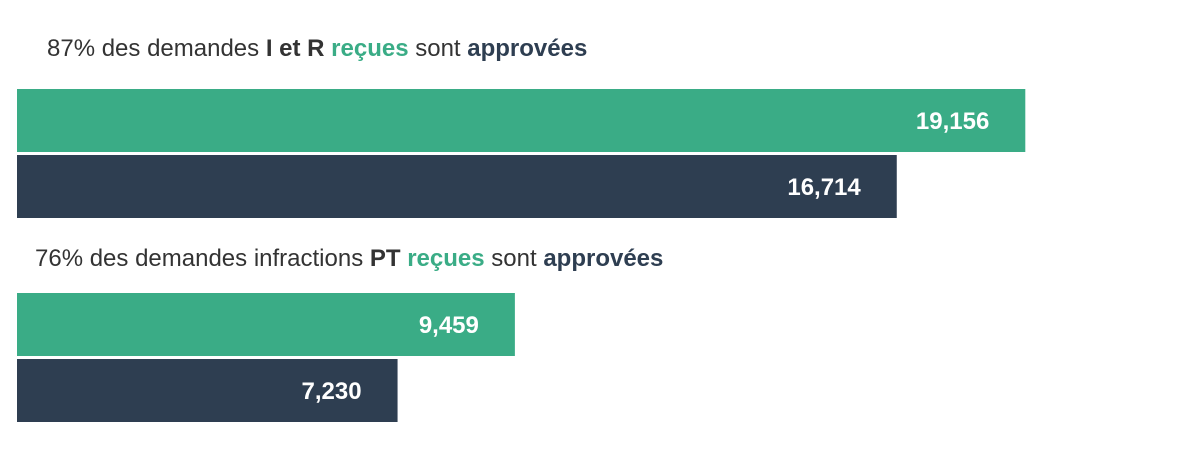 The width and height of the screenshot is (1200, 449). What do you see at coordinates (156, 48) in the screenshot?
I see `title-part: 87% des demandes` at bounding box center [156, 48].